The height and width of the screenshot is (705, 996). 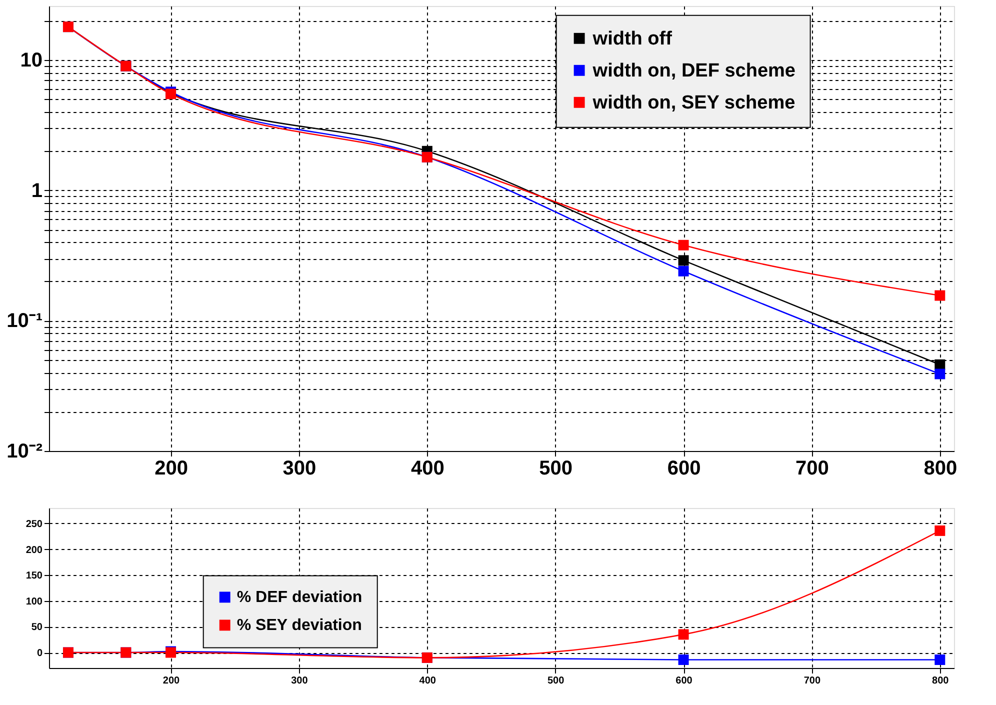 I want to click on y-tick-label: 50, so click(x=37, y=628).